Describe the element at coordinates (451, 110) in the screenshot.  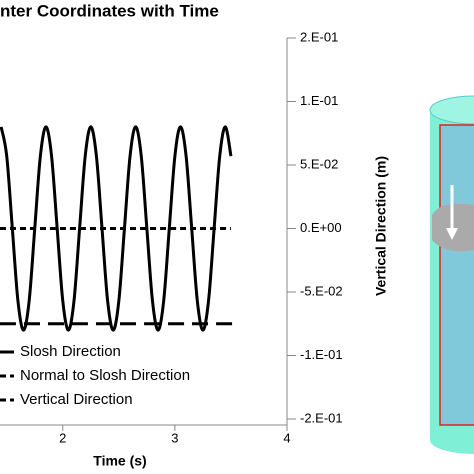
I see `cylinder-top` at that location.